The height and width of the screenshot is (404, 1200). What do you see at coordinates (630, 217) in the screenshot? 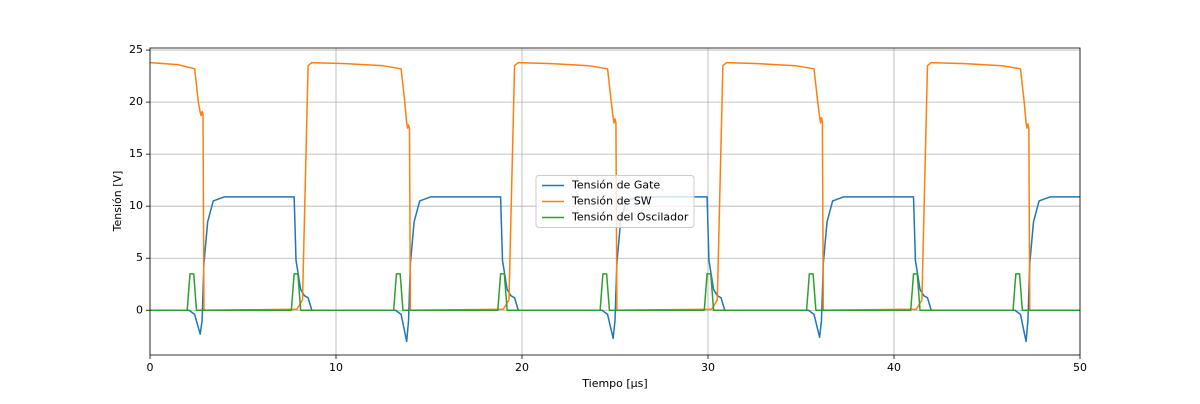
I see `legend-label: Tensión del Oscilador` at bounding box center [630, 217].